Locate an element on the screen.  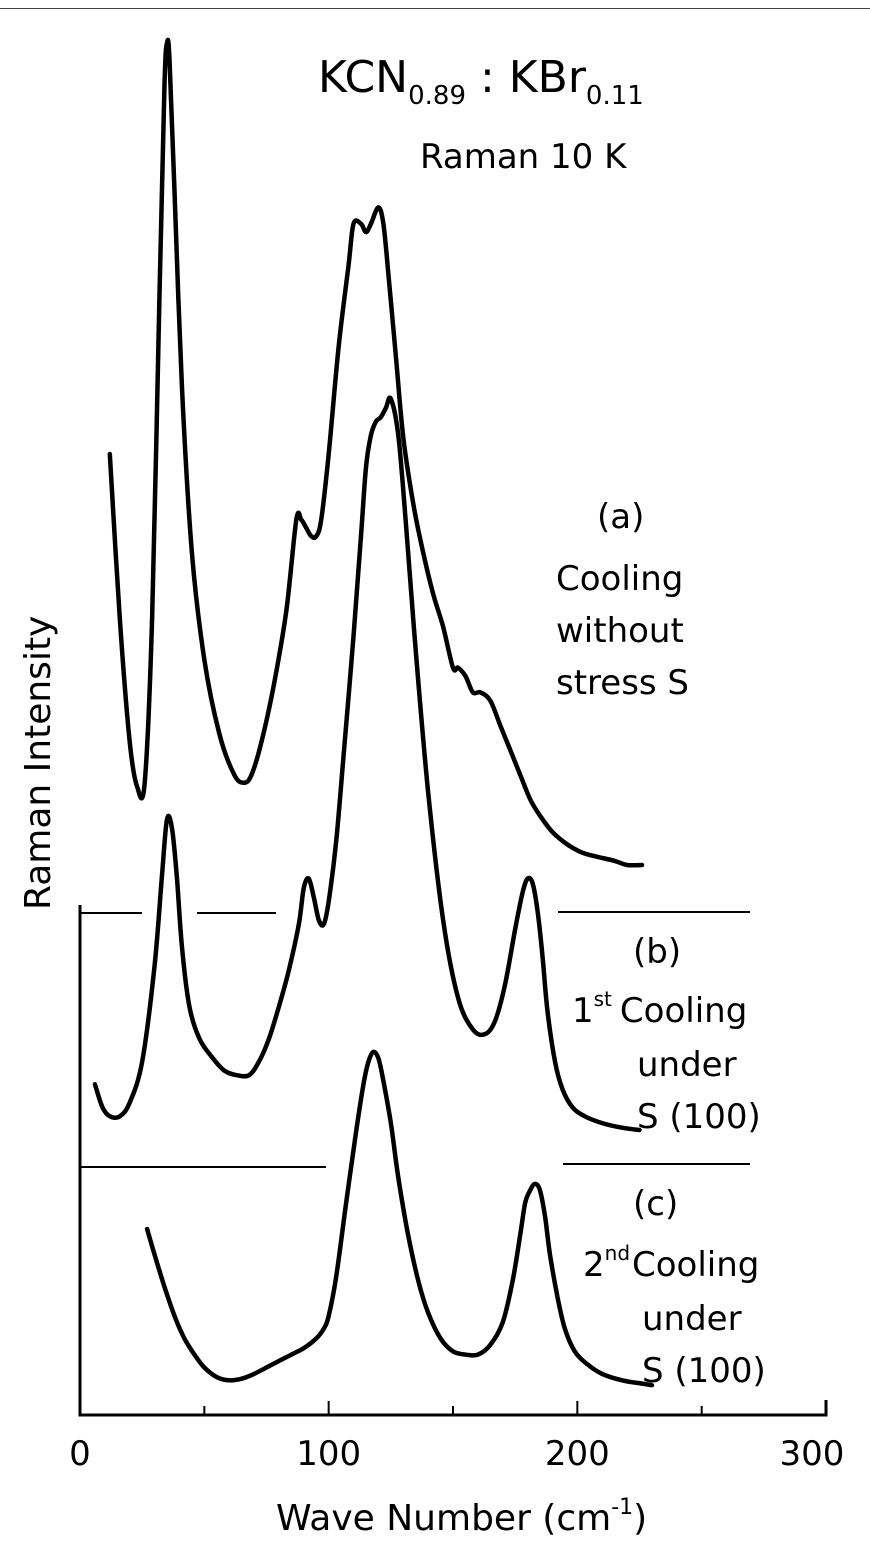
curve-c-second-cooling is located at coordinates (399, 1218).